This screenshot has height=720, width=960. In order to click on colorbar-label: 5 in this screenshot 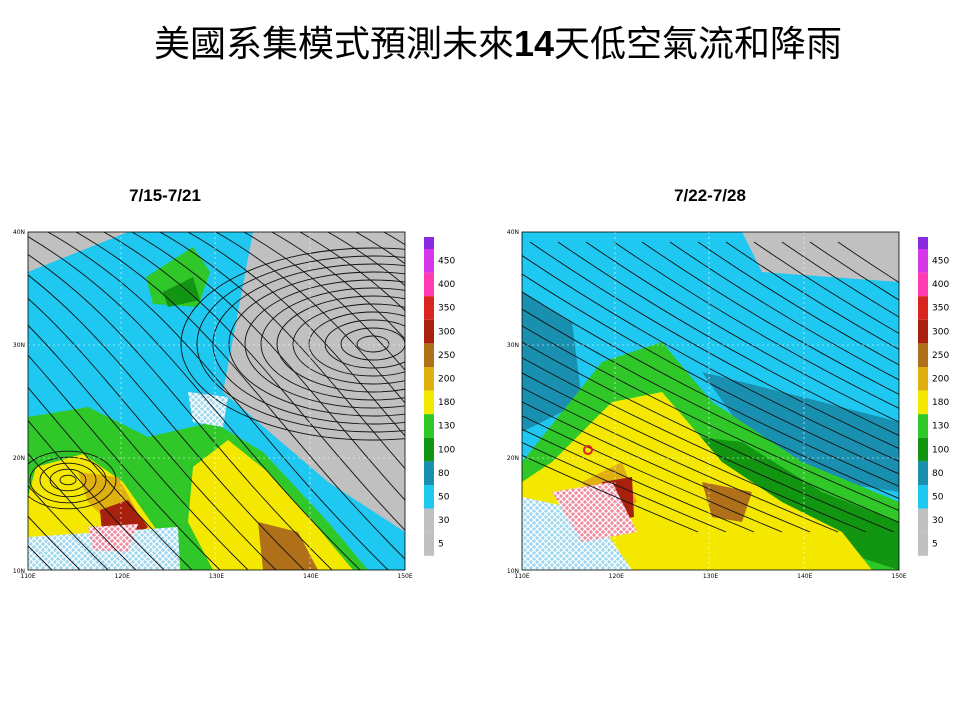, I will do `click(441, 545)`.